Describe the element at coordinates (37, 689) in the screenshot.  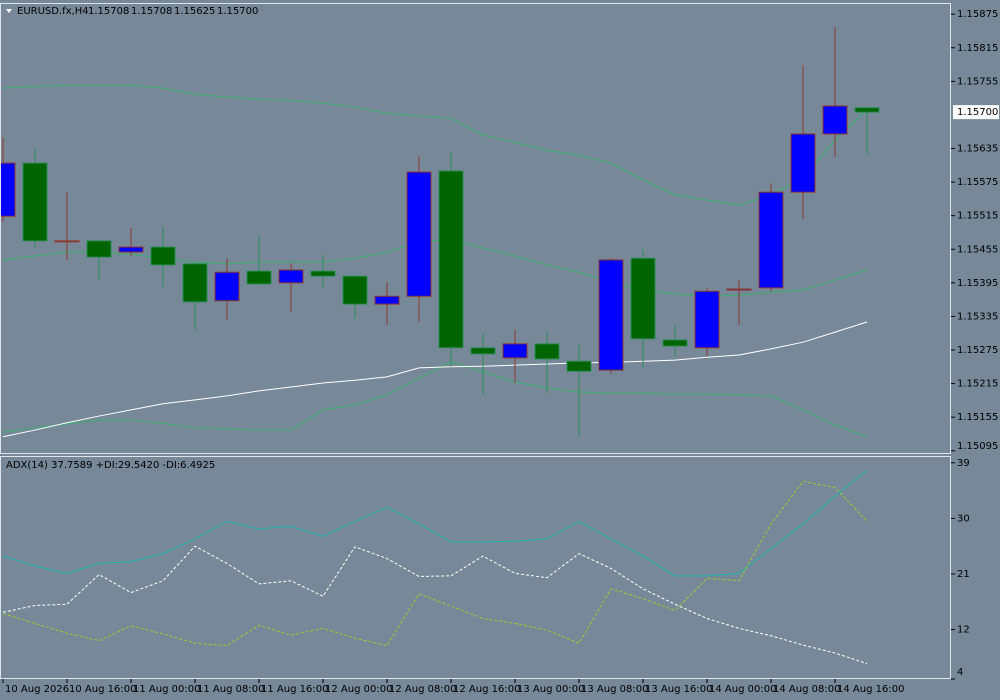
I see `x-tick-label: 10 Aug 2026` at that location.